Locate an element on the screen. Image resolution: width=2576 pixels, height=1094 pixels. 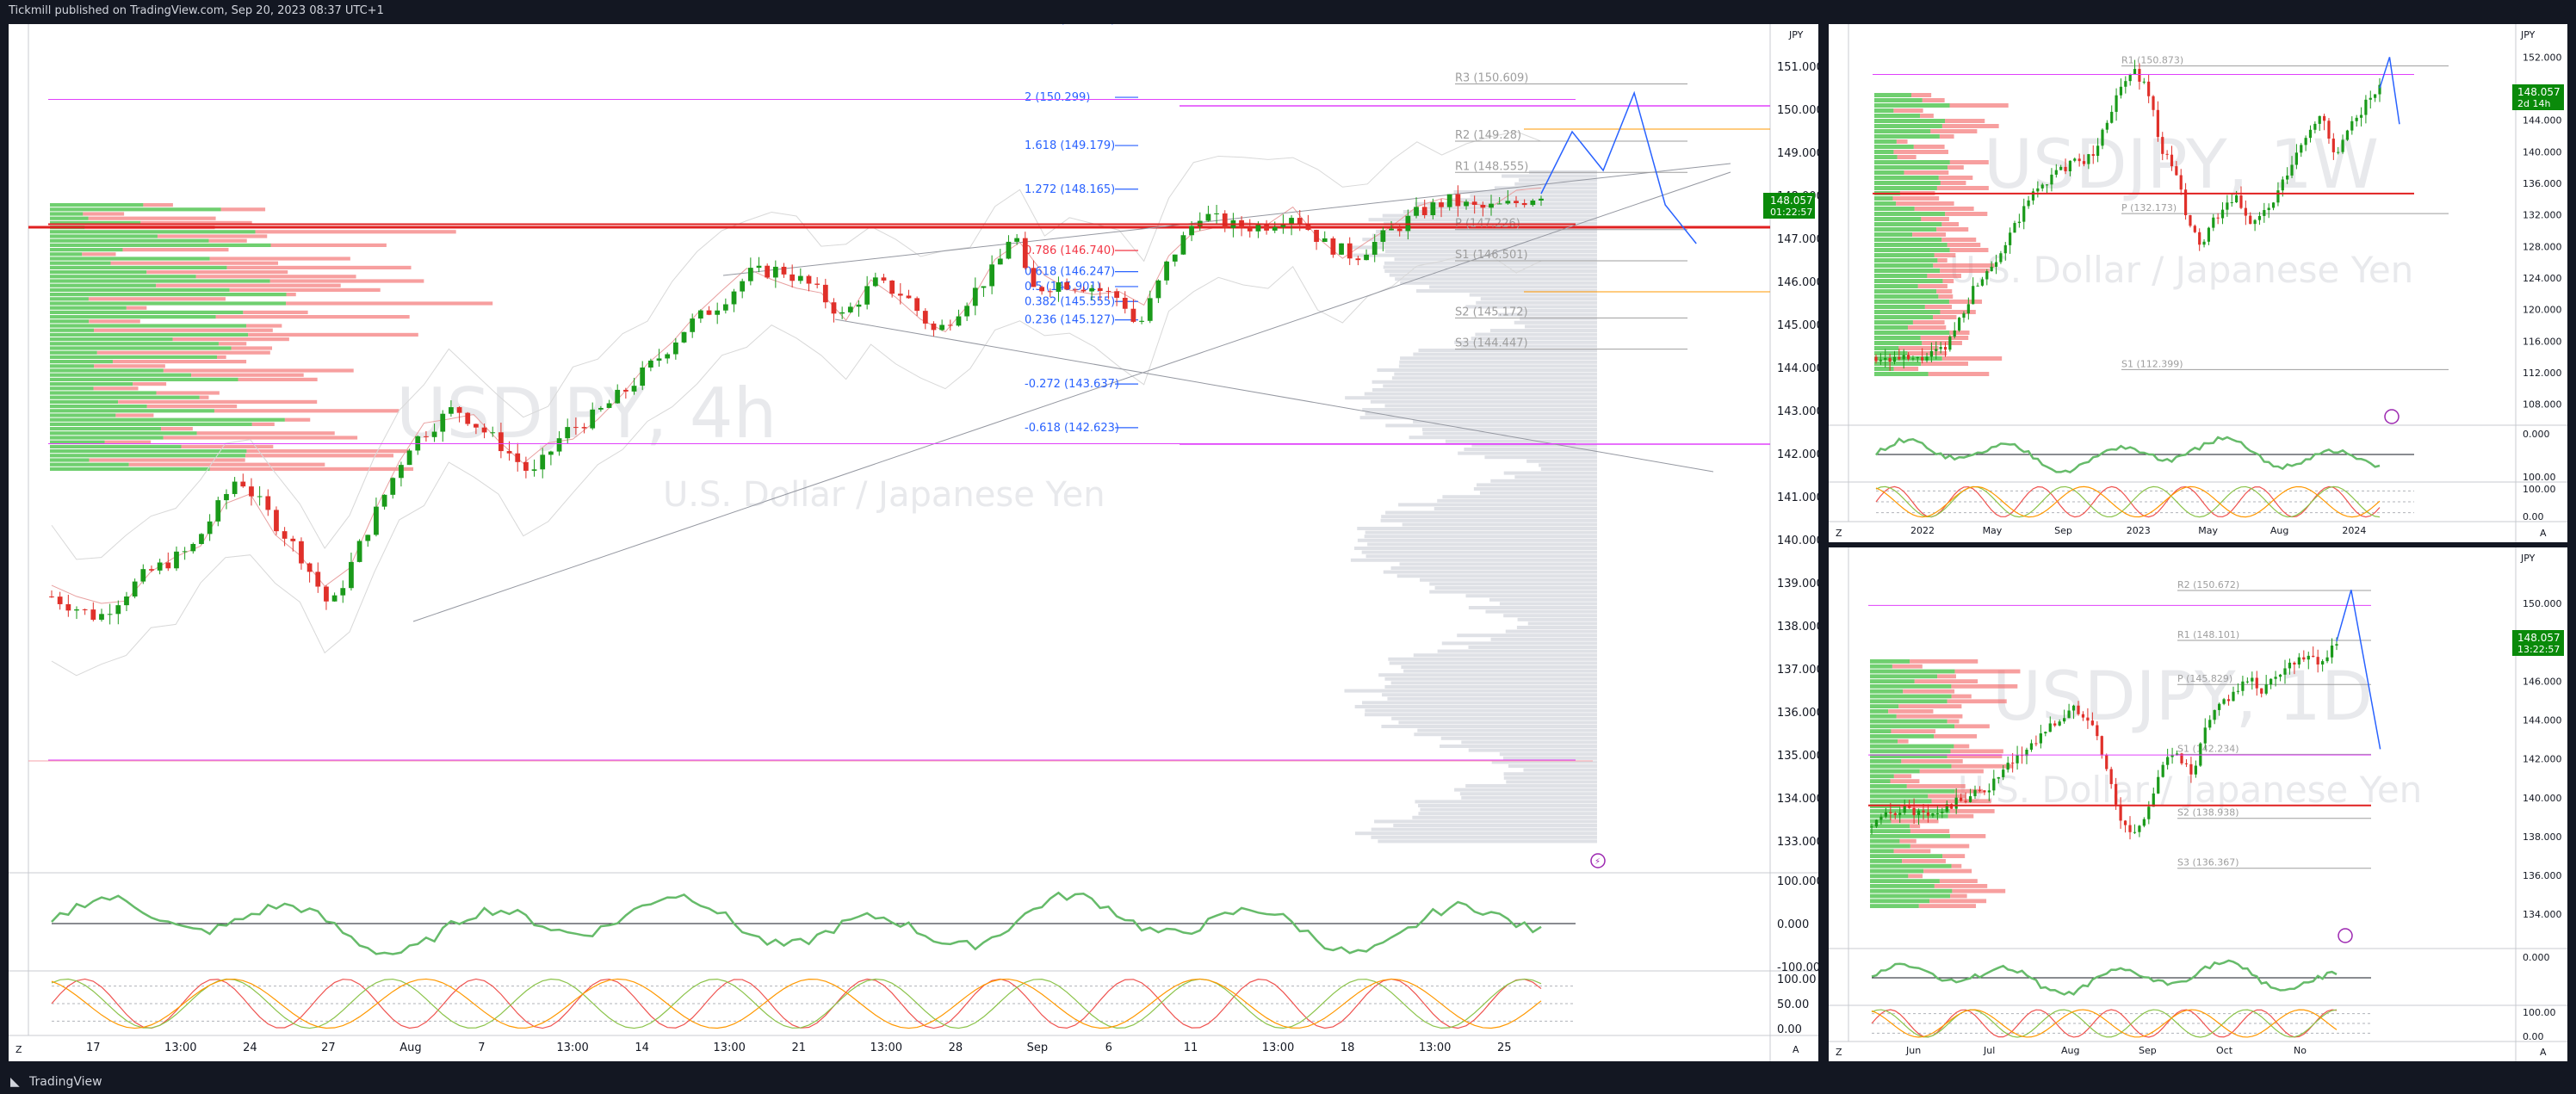
footer-brand: TradingView is located at coordinates (65, 1082).